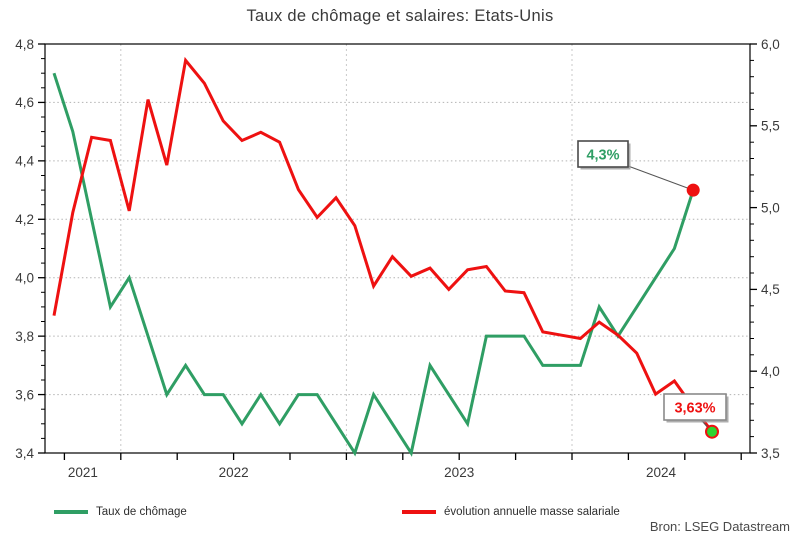  I want to click on legend-item-unemployment: Taux de chômage, so click(120, 512).